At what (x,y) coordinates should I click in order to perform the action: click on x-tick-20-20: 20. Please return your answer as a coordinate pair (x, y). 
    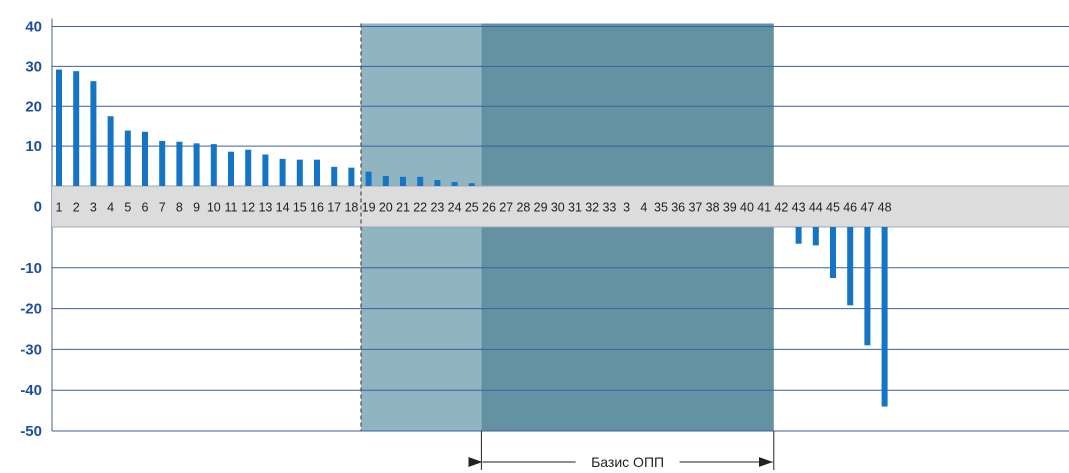
    Looking at the image, I should click on (386, 208).